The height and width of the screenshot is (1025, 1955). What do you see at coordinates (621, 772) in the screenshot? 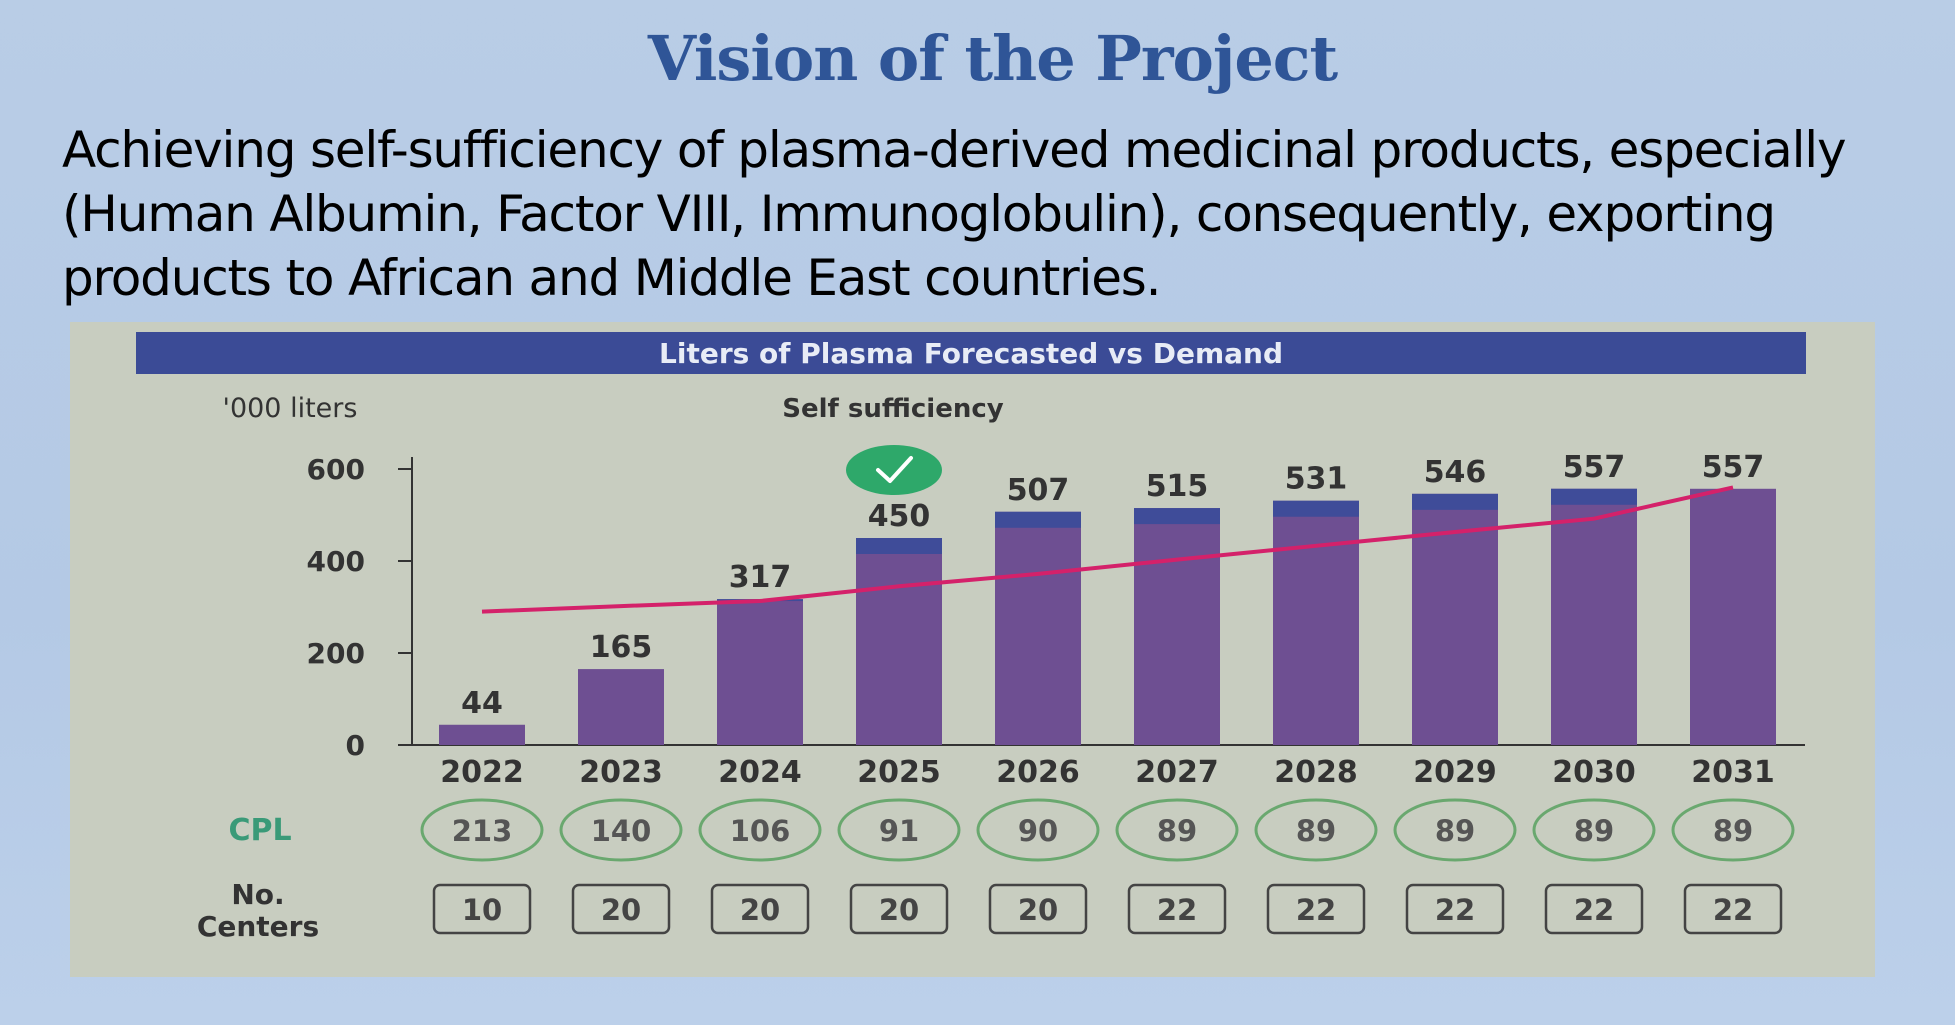
I see `x-tick-label: 2023` at bounding box center [621, 772].